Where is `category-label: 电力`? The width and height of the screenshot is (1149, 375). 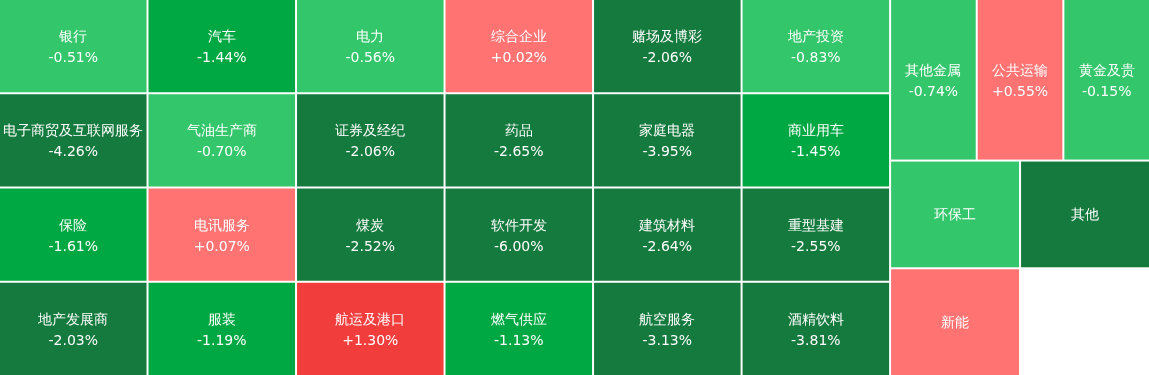
category-label: 电力 is located at coordinates (370, 36).